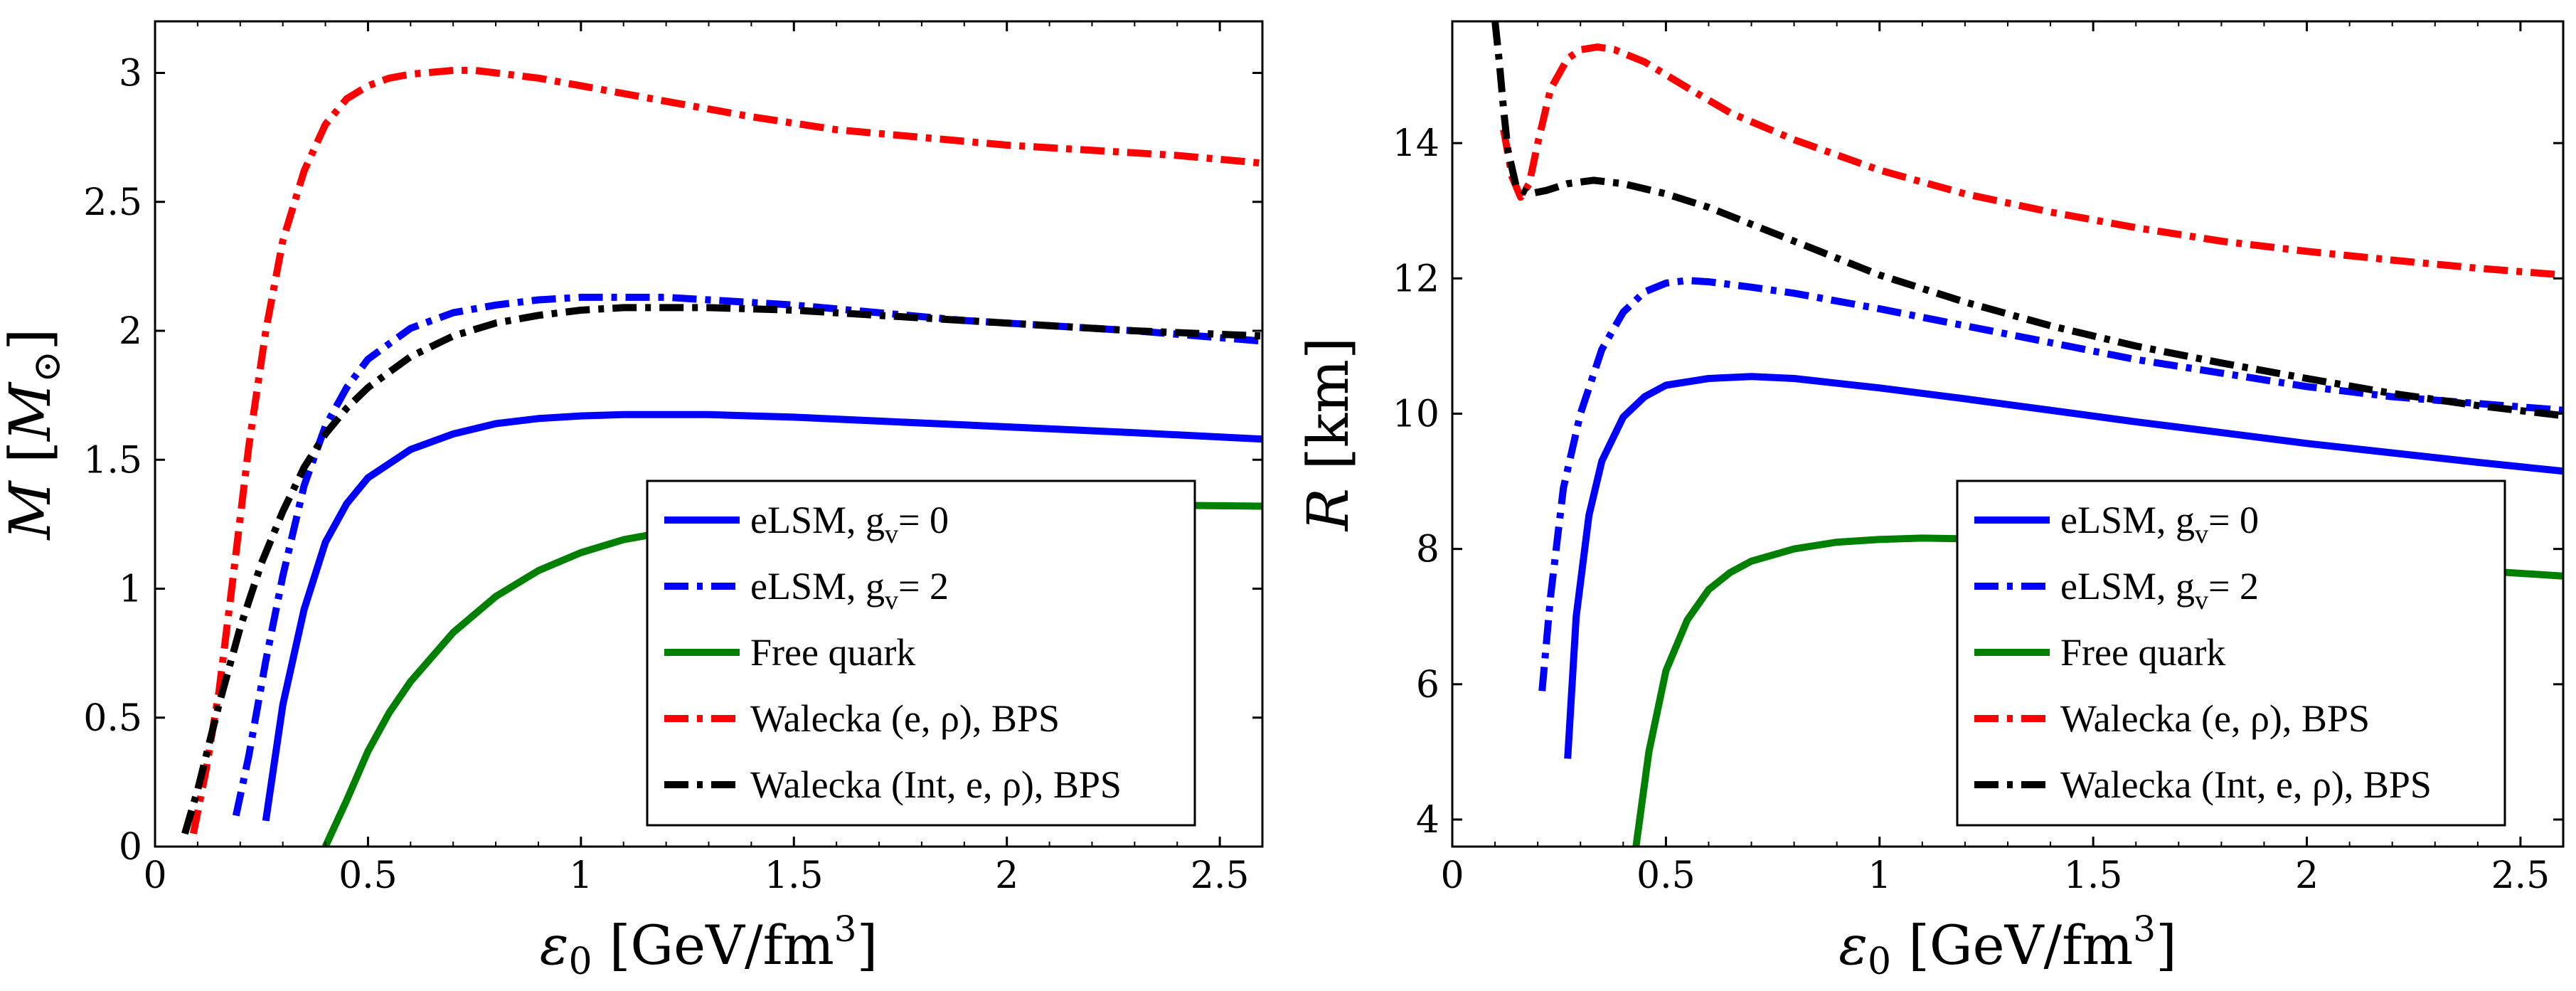 The height and width of the screenshot is (991, 2576). I want to click on y-axis-close: ], so click(31, 340).